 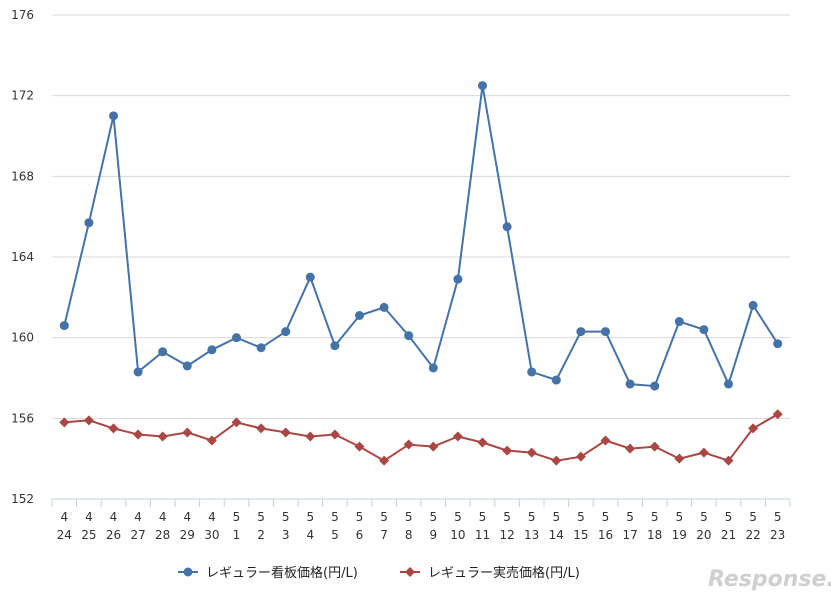 I want to click on x-tick-day: 19, so click(x=679, y=535).